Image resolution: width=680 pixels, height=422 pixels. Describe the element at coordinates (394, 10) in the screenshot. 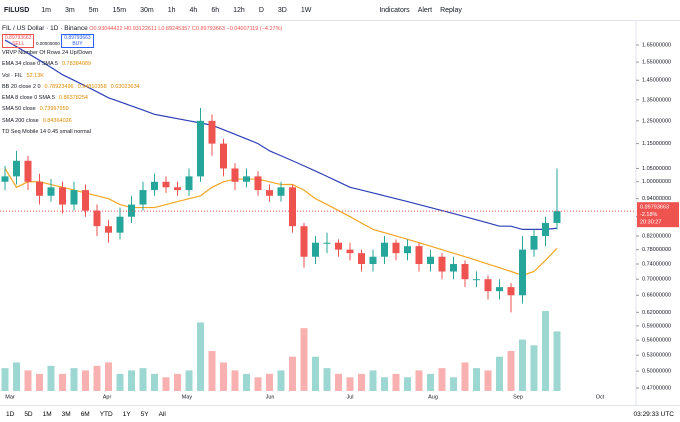

I see `indicators: Indicators` at that location.